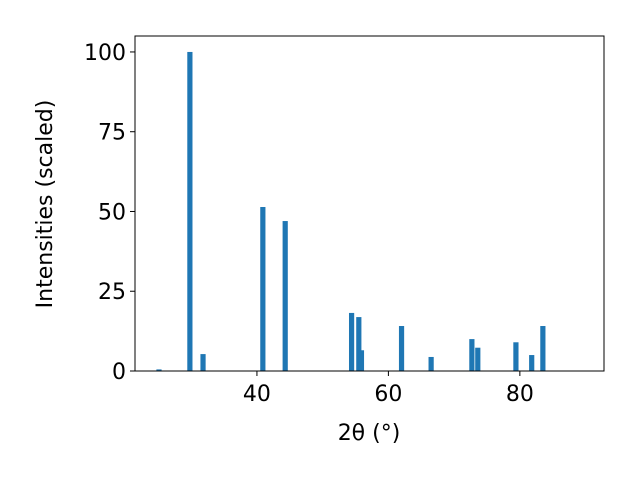 The width and height of the screenshot is (640, 480). I want to click on y-tick-label: 75, so click(112, 133).